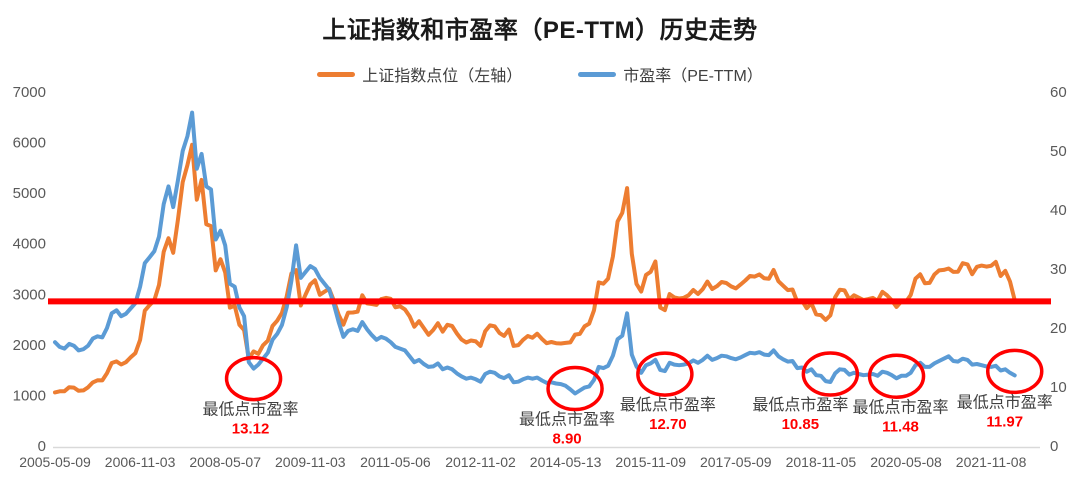  I want to click on left-axis-tick-label: 4000, so click(29, 244).